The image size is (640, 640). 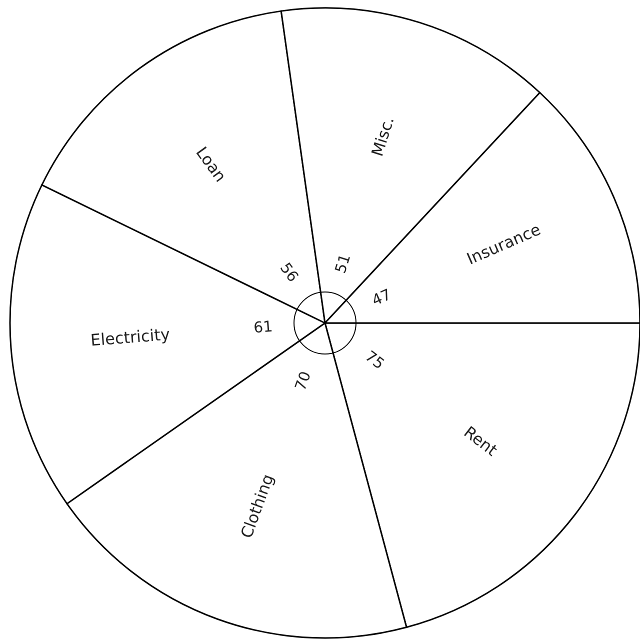 What do you see at coordinates (342, 264) in the screenshot?
I see `data-label: 51` at bounding box center [342, 264].